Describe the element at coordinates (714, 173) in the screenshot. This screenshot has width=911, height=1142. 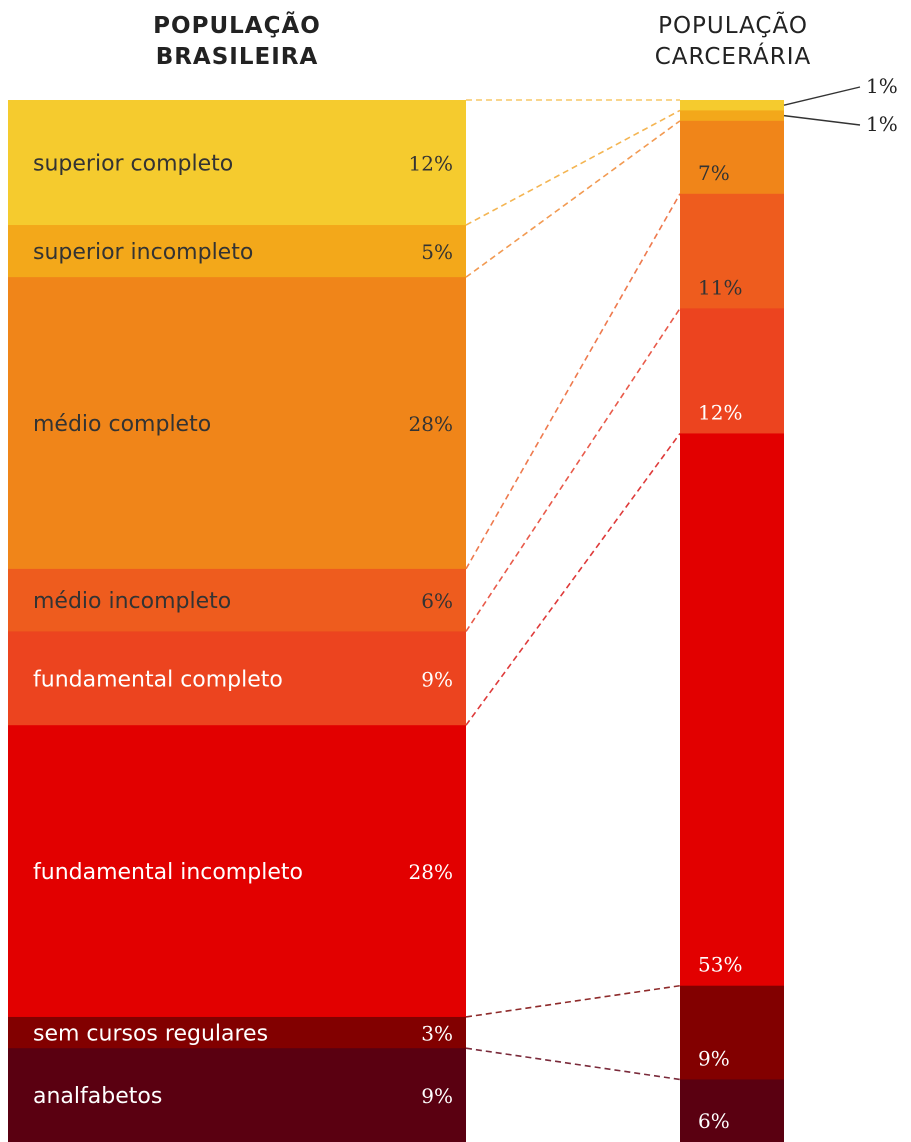
I see `right-value-label-medio-completo: 7%` at that location.